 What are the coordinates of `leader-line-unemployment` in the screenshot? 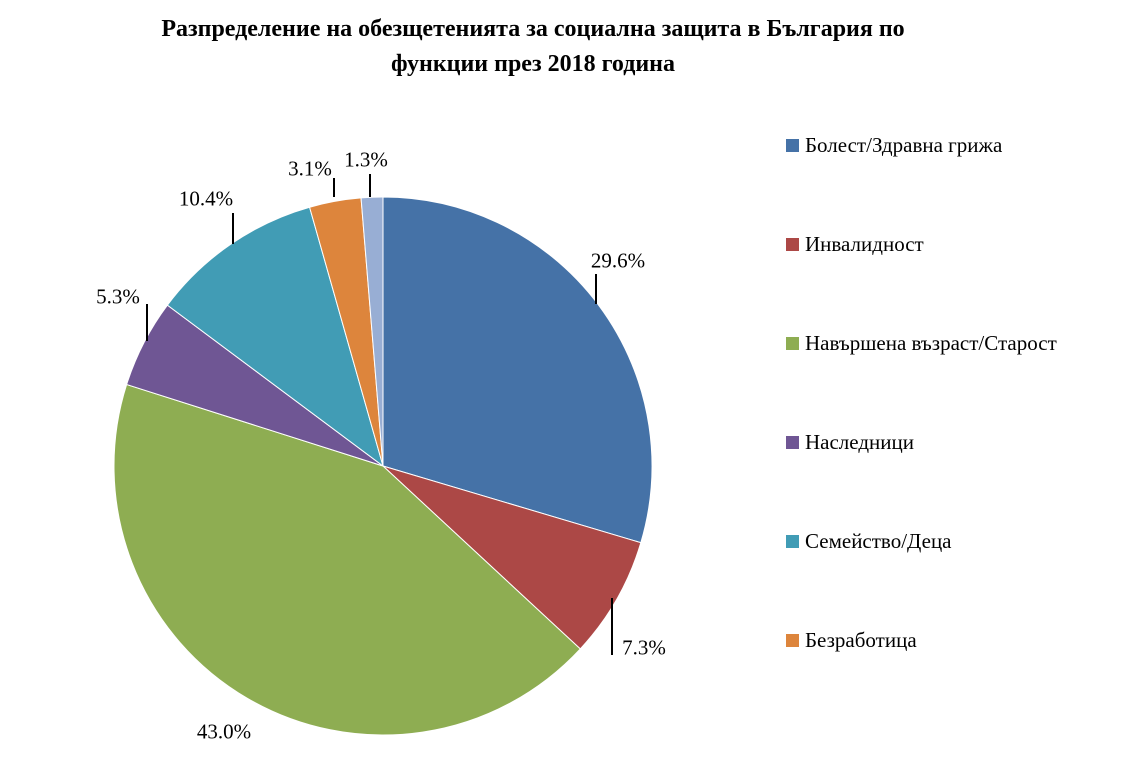 It's located at (334, 187).